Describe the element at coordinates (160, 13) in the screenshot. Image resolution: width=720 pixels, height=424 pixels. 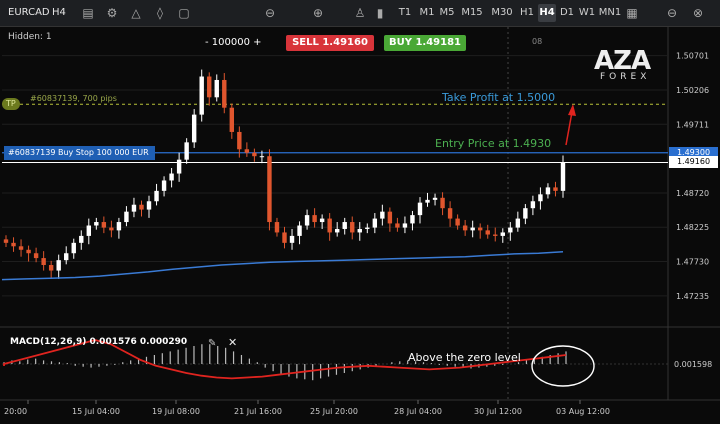
I see `templates-icon: ◊` at that location.